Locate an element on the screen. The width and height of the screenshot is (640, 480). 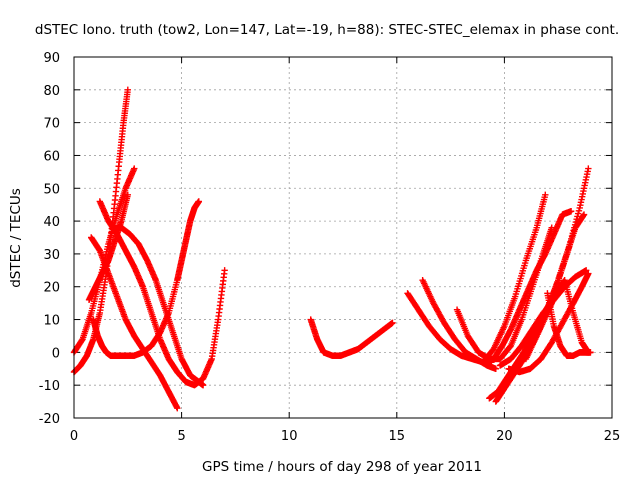
y-tick-label: 60 is located at coordinates (51, 156).